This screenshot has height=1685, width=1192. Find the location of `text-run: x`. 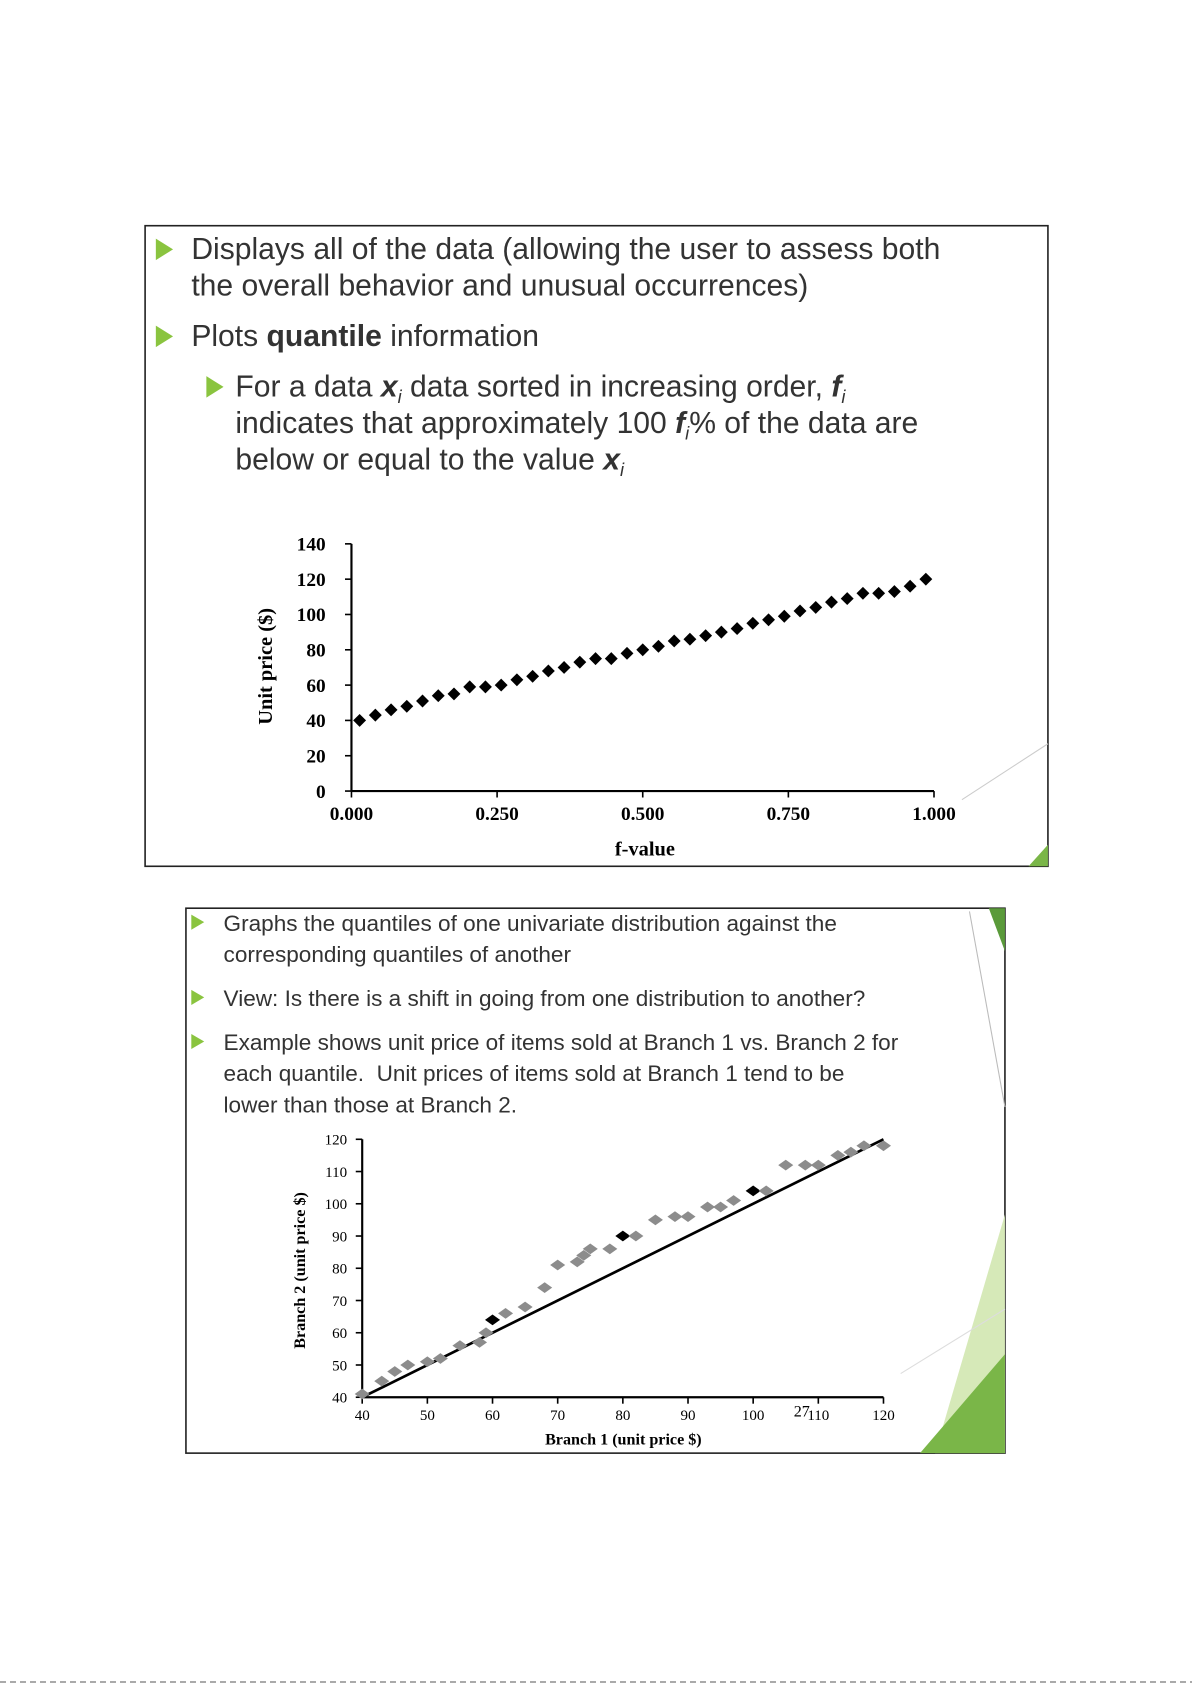

text-run: x is located at coordinates (389, 387).